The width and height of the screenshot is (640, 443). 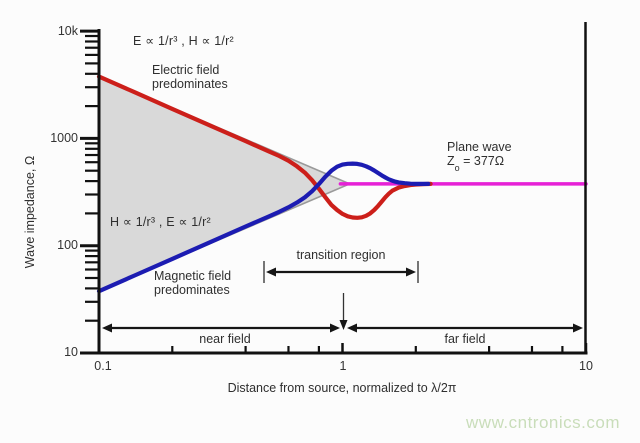 I want to click on far-field-label: far field, so click(x=465, y=339).